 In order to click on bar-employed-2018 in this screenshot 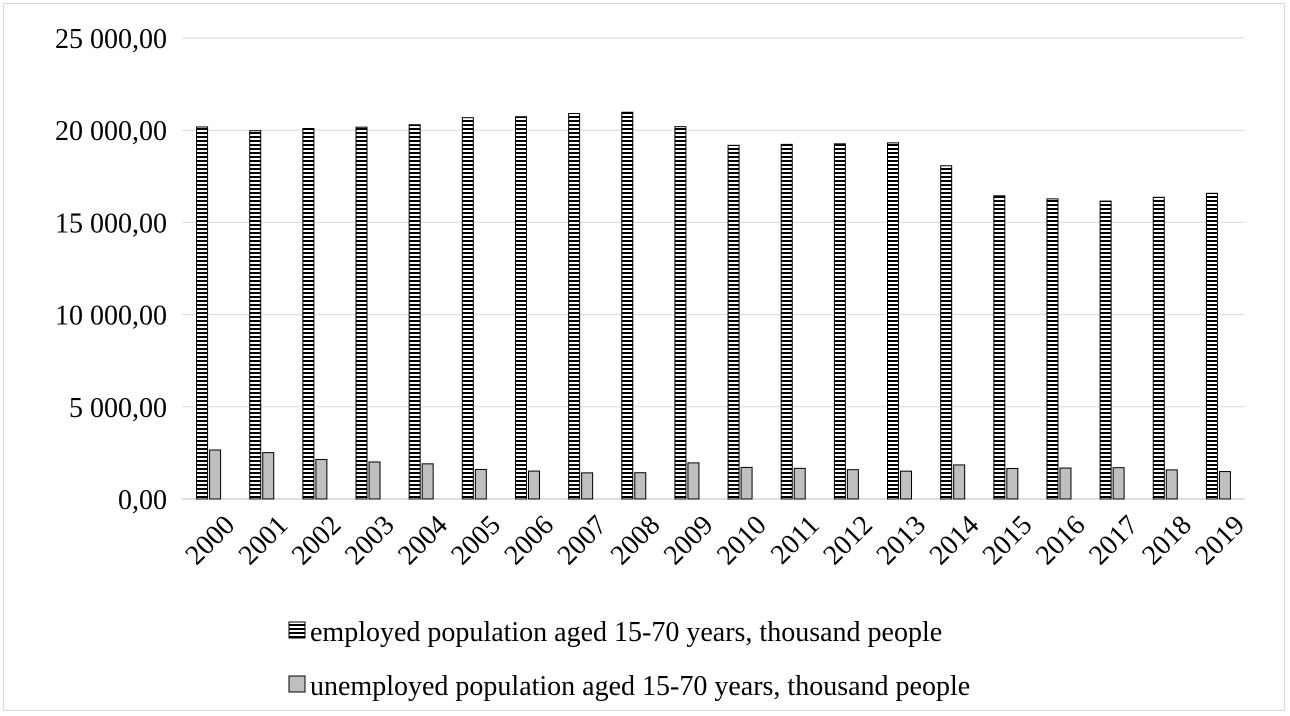, I will do `click(1158, 348)`.